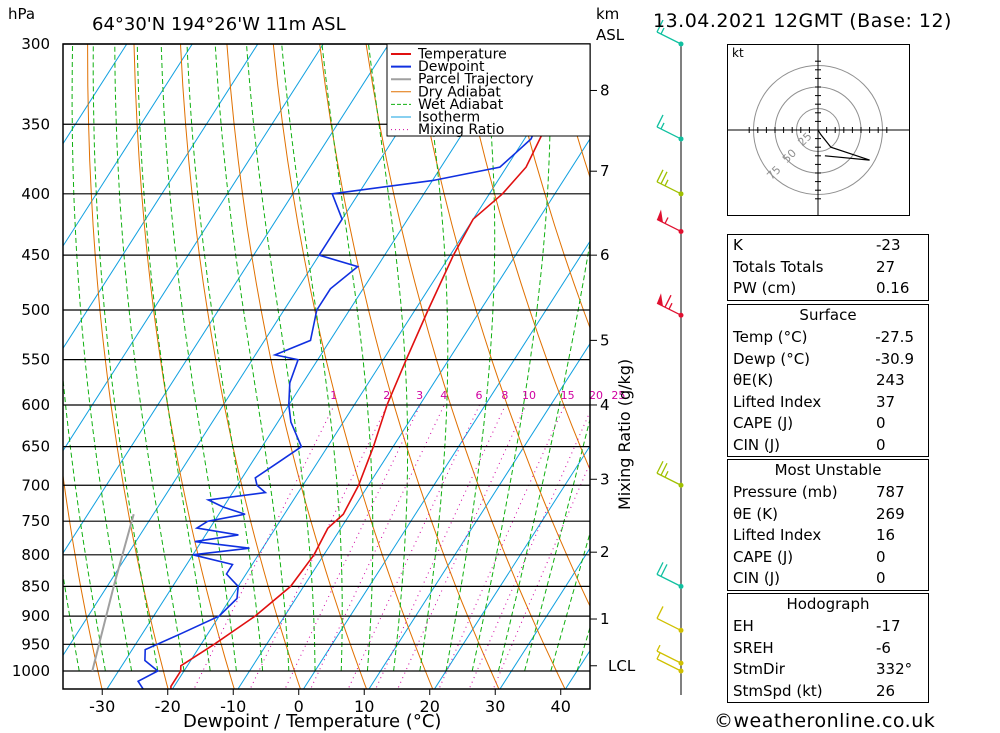 The image size is (1000, 733). I want to click on height-tick-label: 1, so click(605, 619).